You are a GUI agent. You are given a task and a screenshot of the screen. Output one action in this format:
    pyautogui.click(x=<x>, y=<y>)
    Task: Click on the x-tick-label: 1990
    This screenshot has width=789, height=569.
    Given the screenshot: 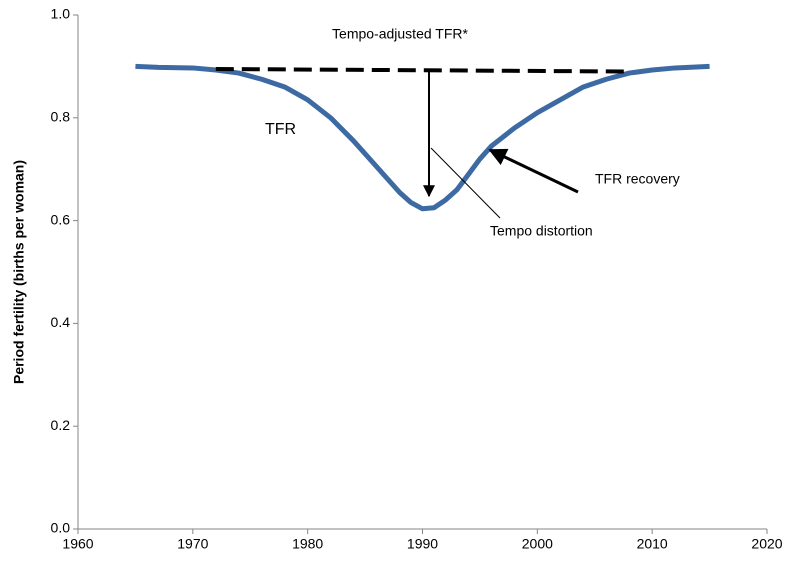 What is the action you would take?
    pyautogui.click(x=422, y=544)
    